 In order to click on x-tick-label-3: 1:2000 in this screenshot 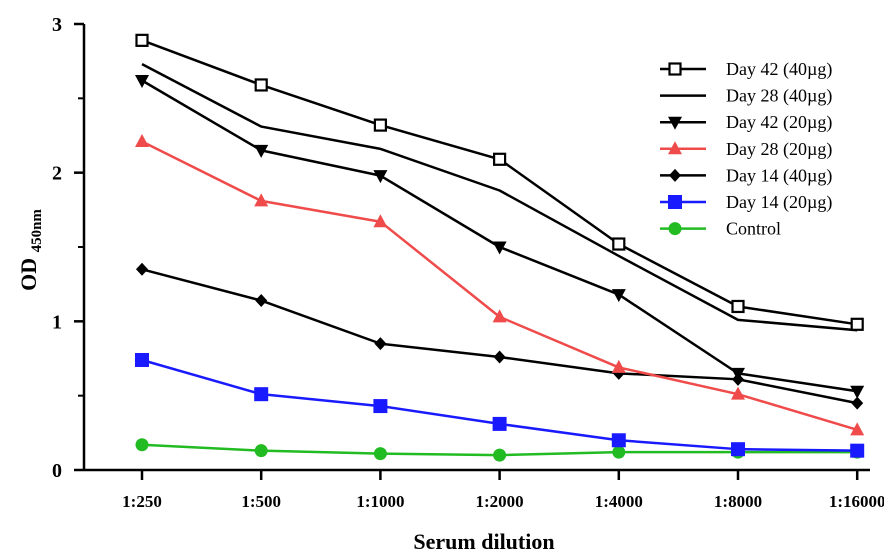, I will do `click(500, 501)`.